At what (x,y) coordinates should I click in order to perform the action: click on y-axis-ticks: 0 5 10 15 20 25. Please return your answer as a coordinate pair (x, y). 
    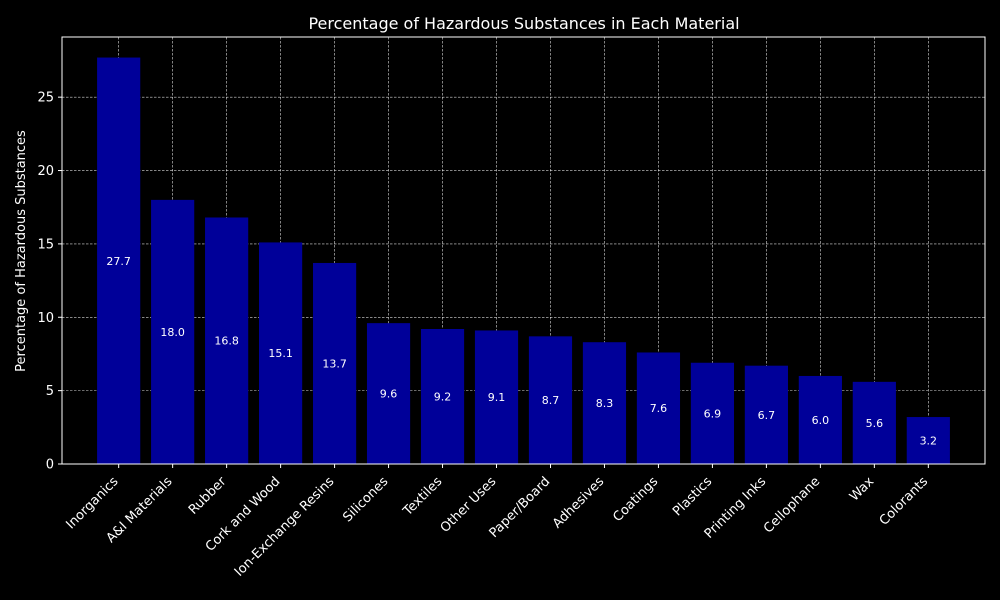
    Looking at the image, I should click on (49, 282).